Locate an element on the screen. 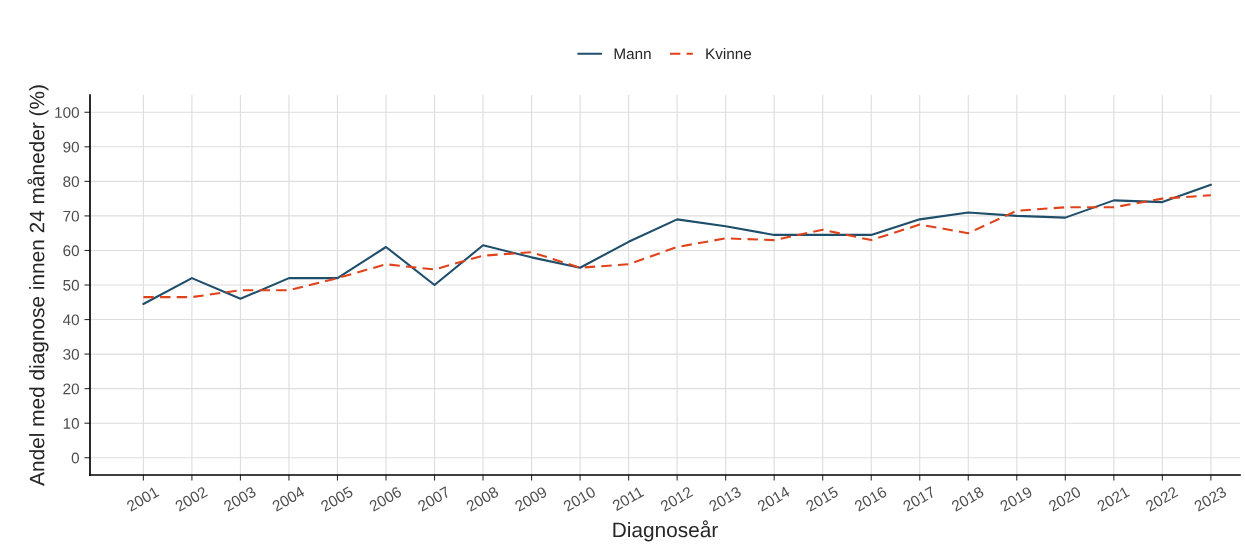 The width and height of the screenshot is (1245, 549). legend-label: Kvinne is located at coordinates (729, 54).